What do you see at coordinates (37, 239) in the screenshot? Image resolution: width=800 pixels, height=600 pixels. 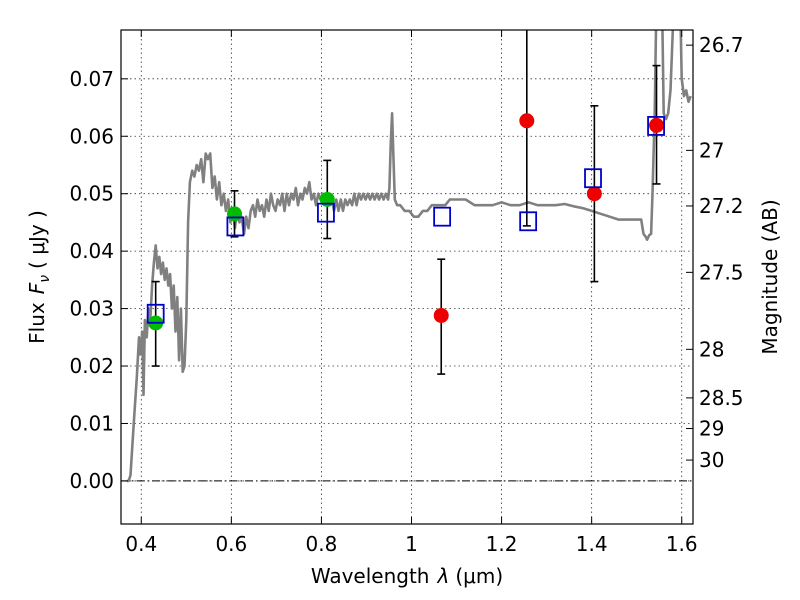 I see `y-axis-title-unit: ( μJy )` at bounding box center [37, 239].